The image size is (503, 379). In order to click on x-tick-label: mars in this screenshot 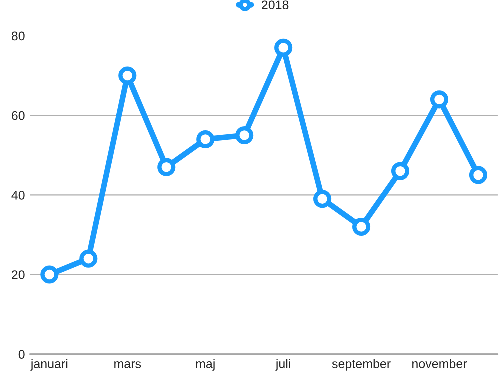, I will do `click(128, 365)`.